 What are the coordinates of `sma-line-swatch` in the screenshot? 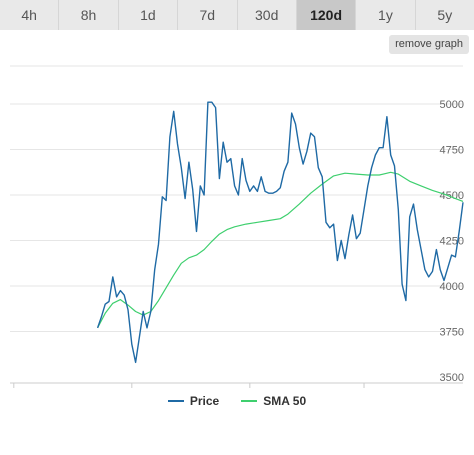 It's located at (249, 401).